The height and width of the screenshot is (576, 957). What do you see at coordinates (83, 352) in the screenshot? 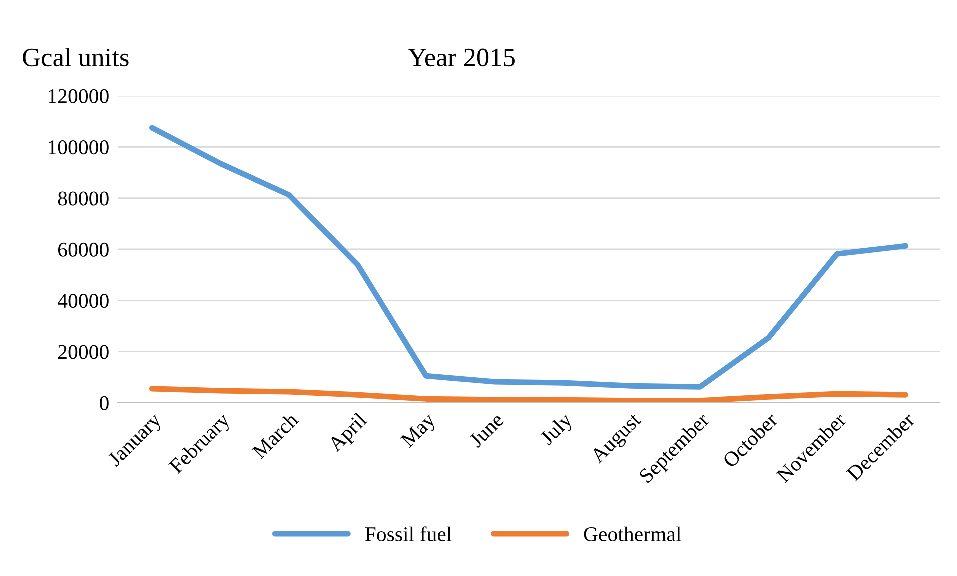
I see `y-tick-label: 20000` at bounding box center [83, 352].